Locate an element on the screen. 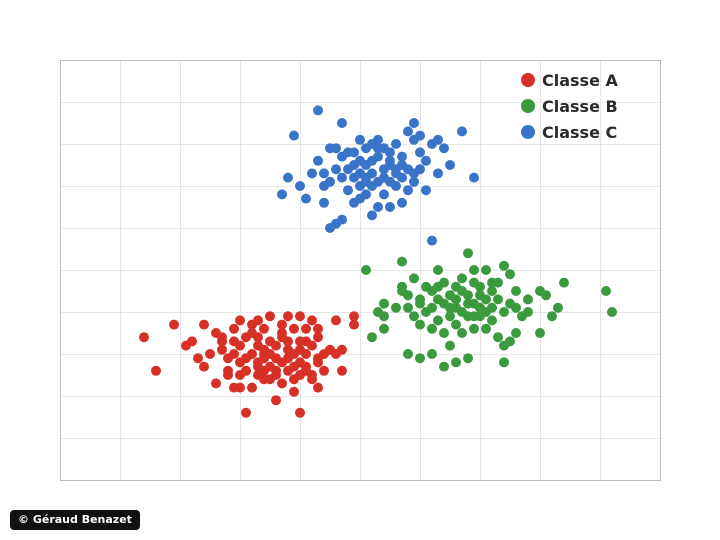  legend: Classe A Classe B Classe C is located at coordinates (569, 106).